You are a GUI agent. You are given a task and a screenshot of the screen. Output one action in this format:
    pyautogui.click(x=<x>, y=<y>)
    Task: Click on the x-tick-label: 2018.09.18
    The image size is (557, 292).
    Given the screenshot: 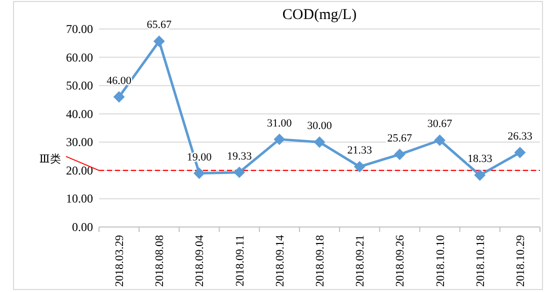 What is the action you would take?
    pyautogui.click(x=320, y=260)
    